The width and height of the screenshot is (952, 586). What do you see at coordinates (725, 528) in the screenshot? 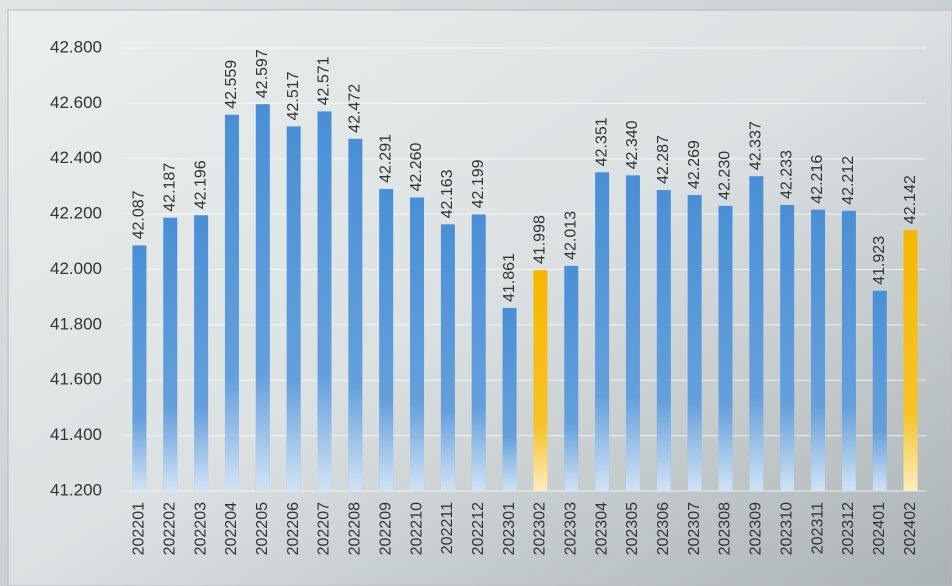
I see `x-tick-label: 202308` at bounding box center [725, 528].